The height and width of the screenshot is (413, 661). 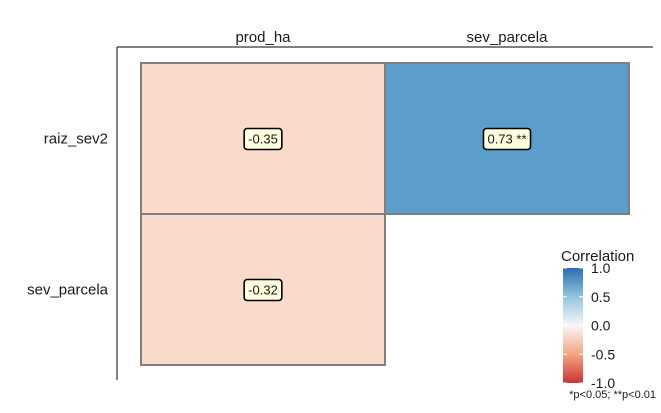 I want to click on column-label-sev-parcela: sev_parcela, so click(x=508, y=37).